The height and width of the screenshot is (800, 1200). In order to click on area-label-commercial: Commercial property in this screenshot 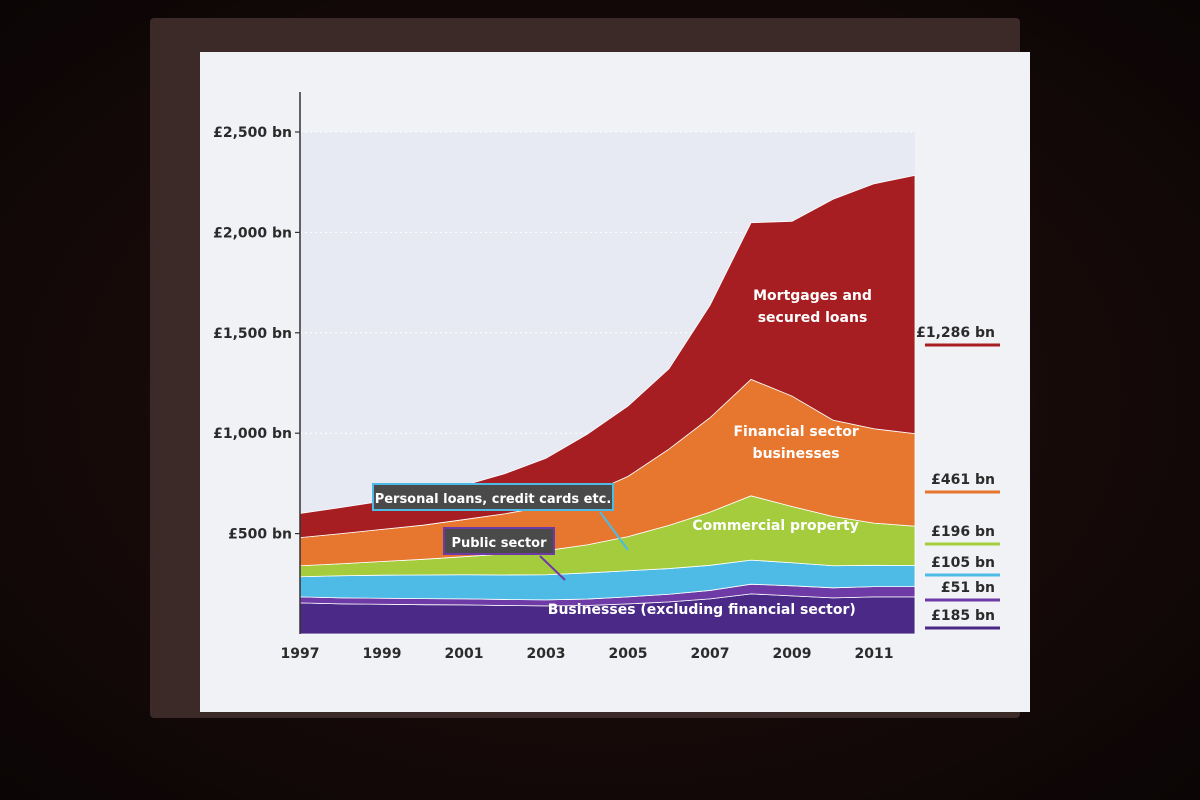, I will do `click(775, 526)`.